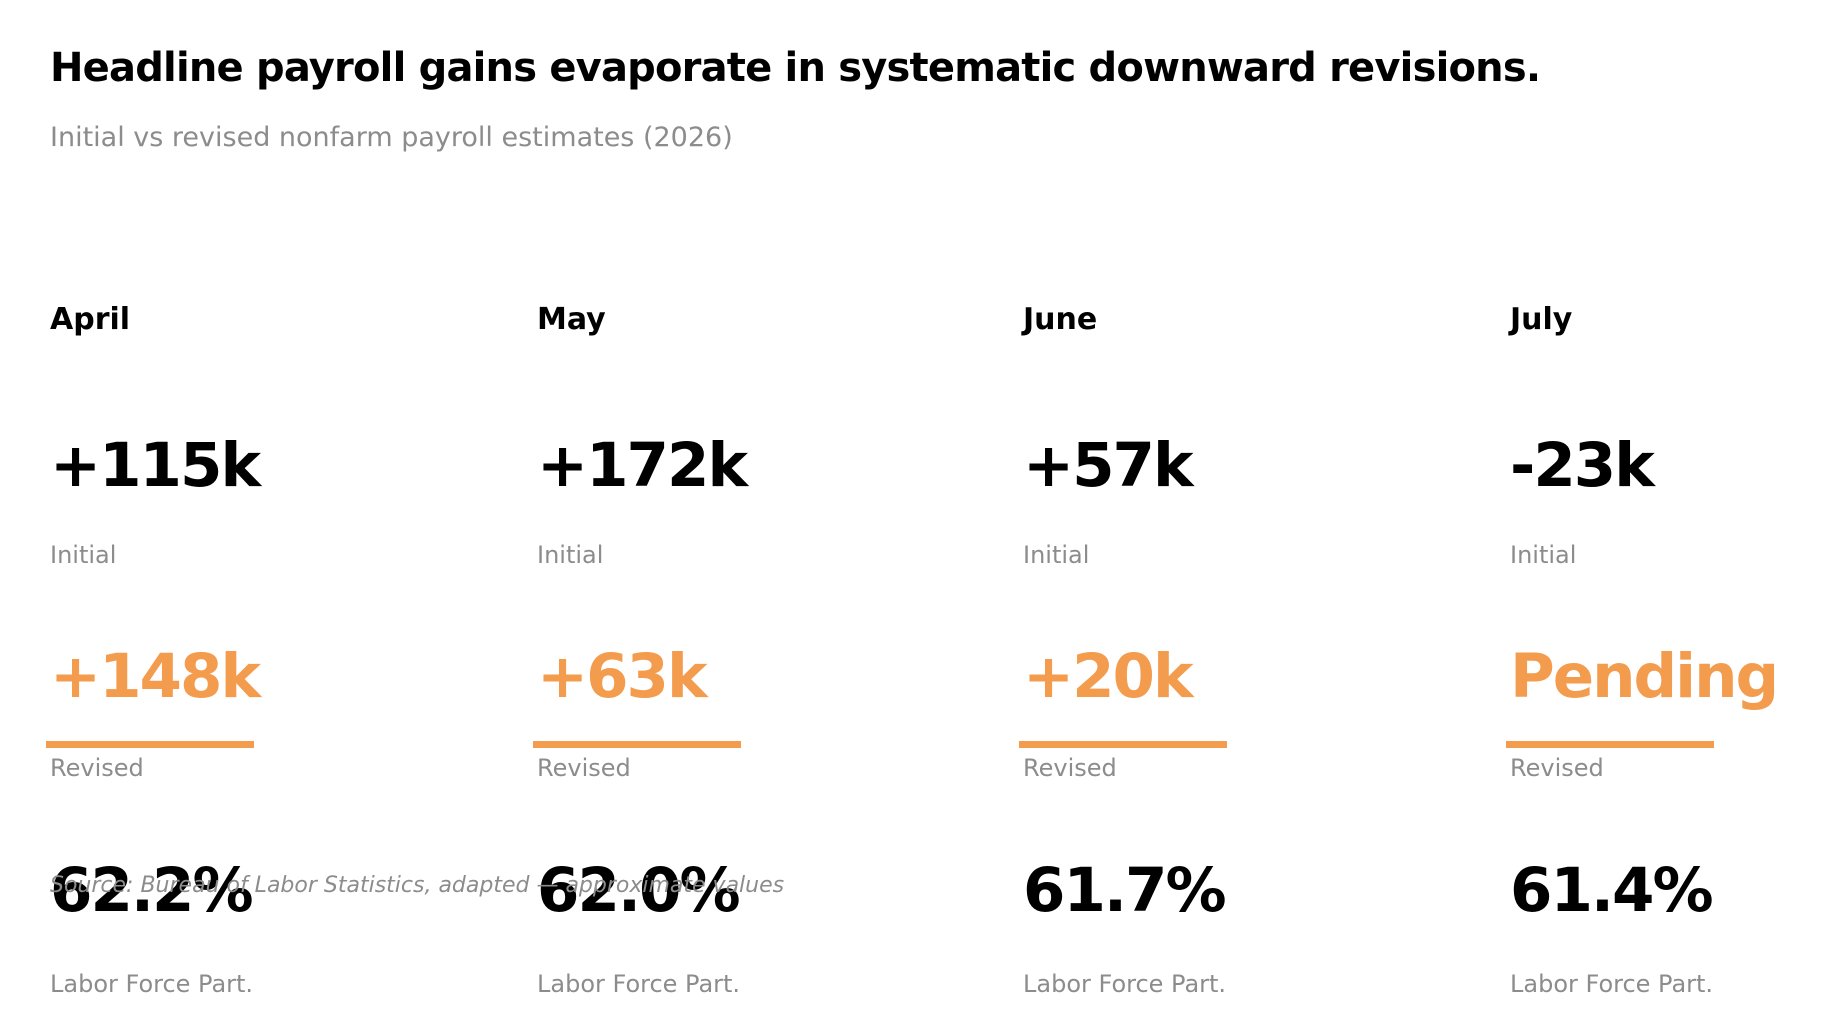  I want to click on month-label: May, so click(571, 319).